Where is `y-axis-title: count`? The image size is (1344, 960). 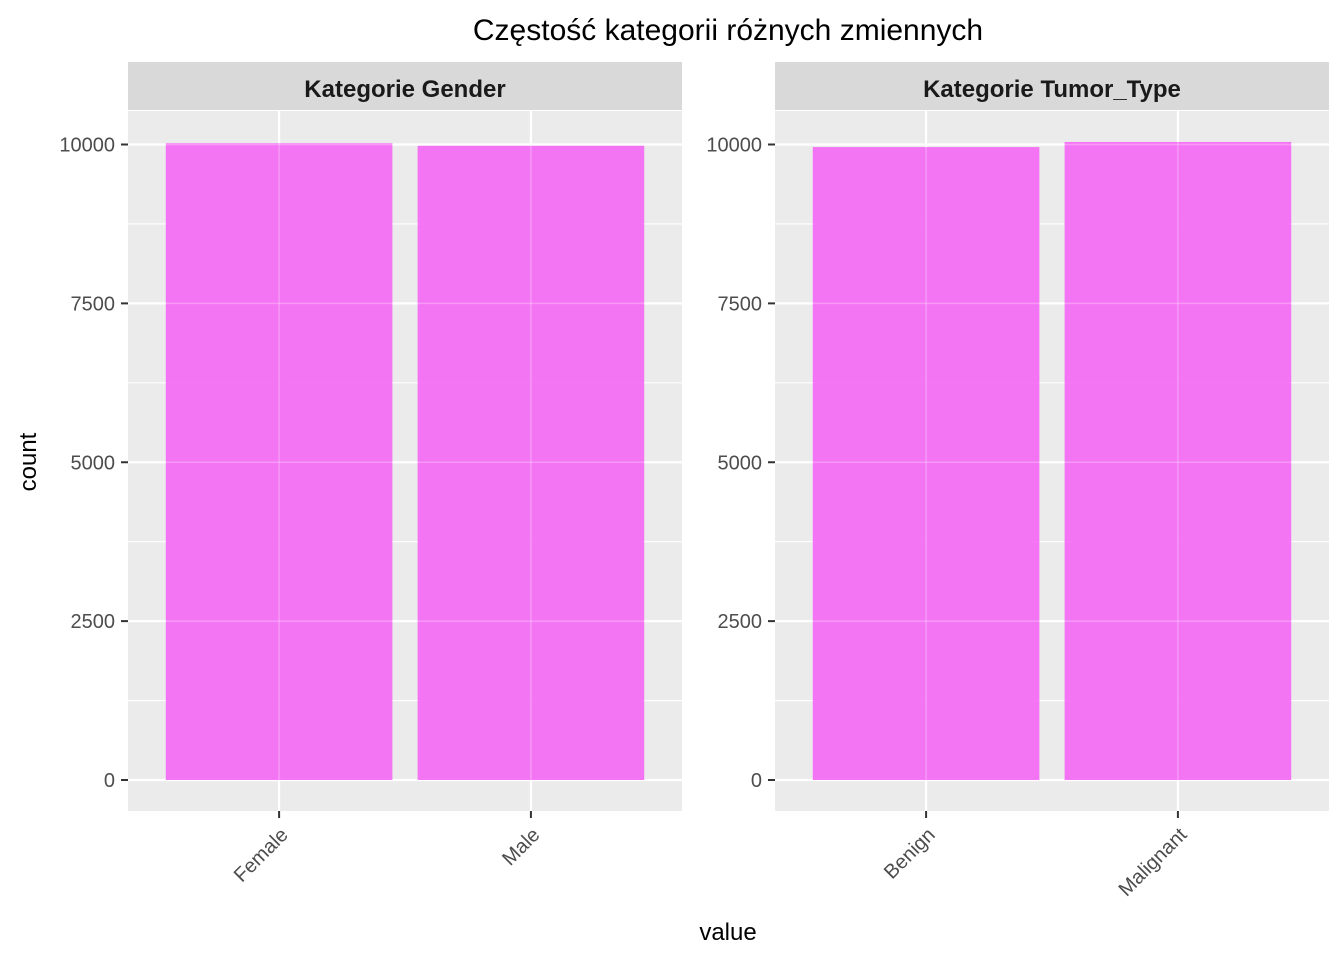 y-axis-title: count is located at coordinates (28, 461).